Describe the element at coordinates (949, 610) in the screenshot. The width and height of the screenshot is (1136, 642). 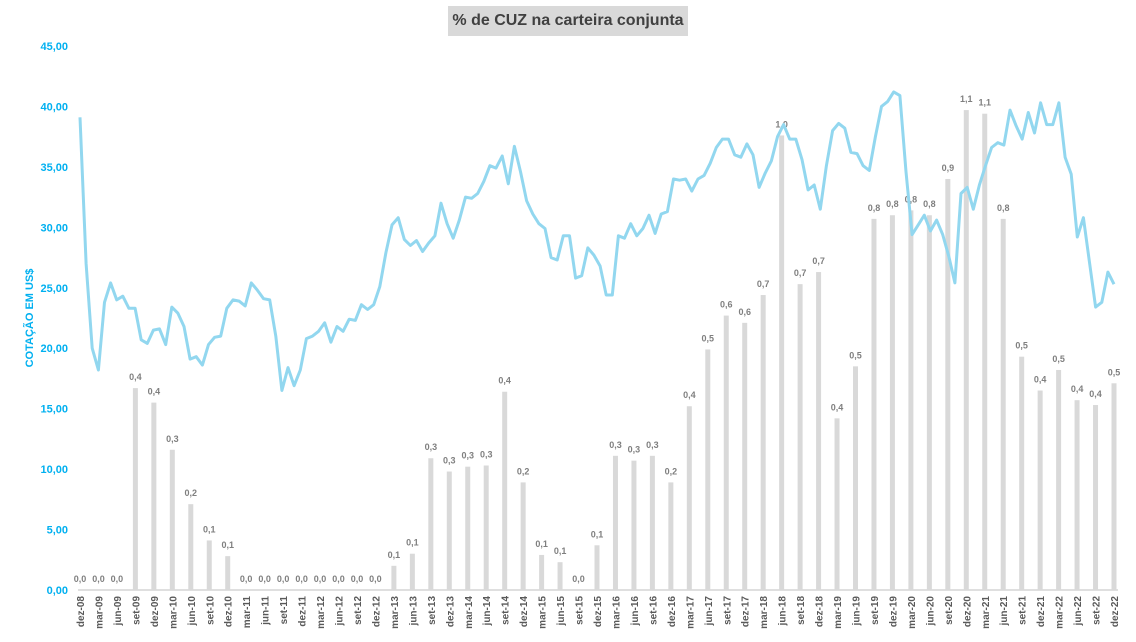
I see `x-tick-label: set-20` at that location.